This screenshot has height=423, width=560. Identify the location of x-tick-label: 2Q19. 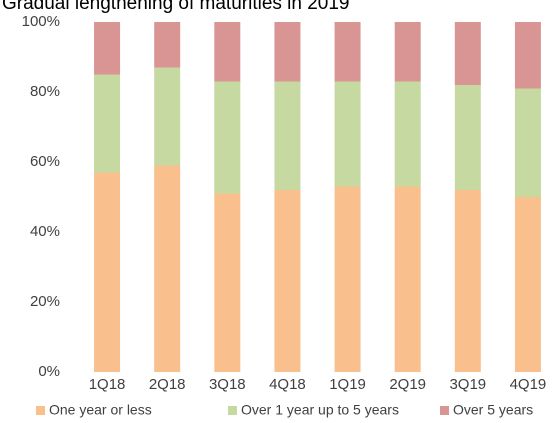
(407, 384).